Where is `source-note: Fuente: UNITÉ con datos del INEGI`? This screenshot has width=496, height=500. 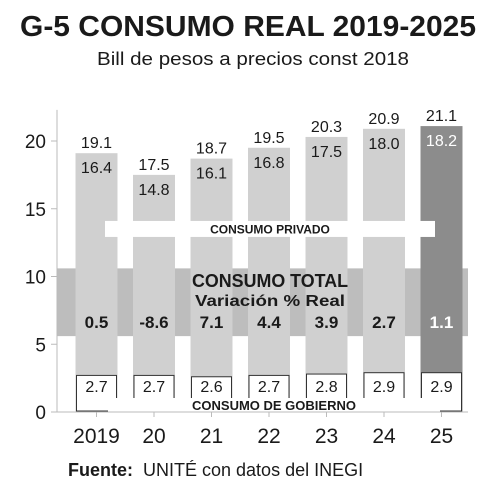 source-note: Fuente: UNITÉ con datos del INEGI is located at coordinates (215, 470).